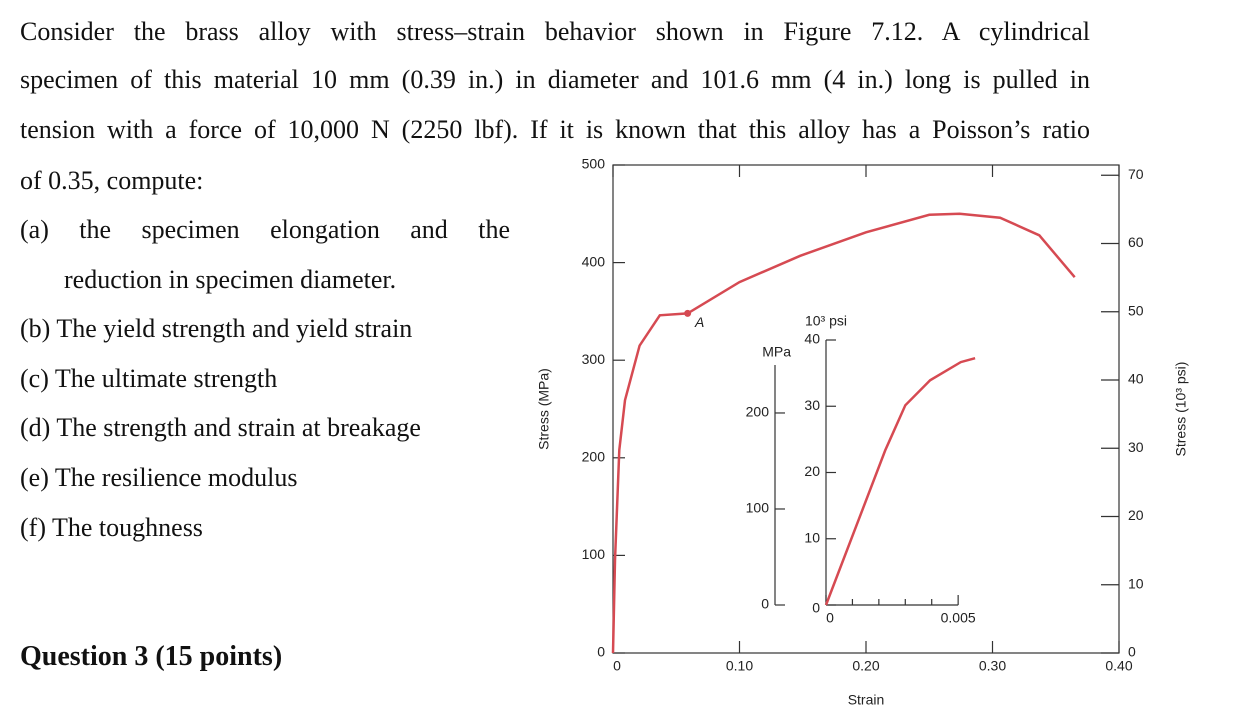 The width and height of the screenshot is (1236, 718). What do you see at coordinates (594, 261) in the screenshot?
I see `y-tick-label: 400` at bounding box center [594, 261].